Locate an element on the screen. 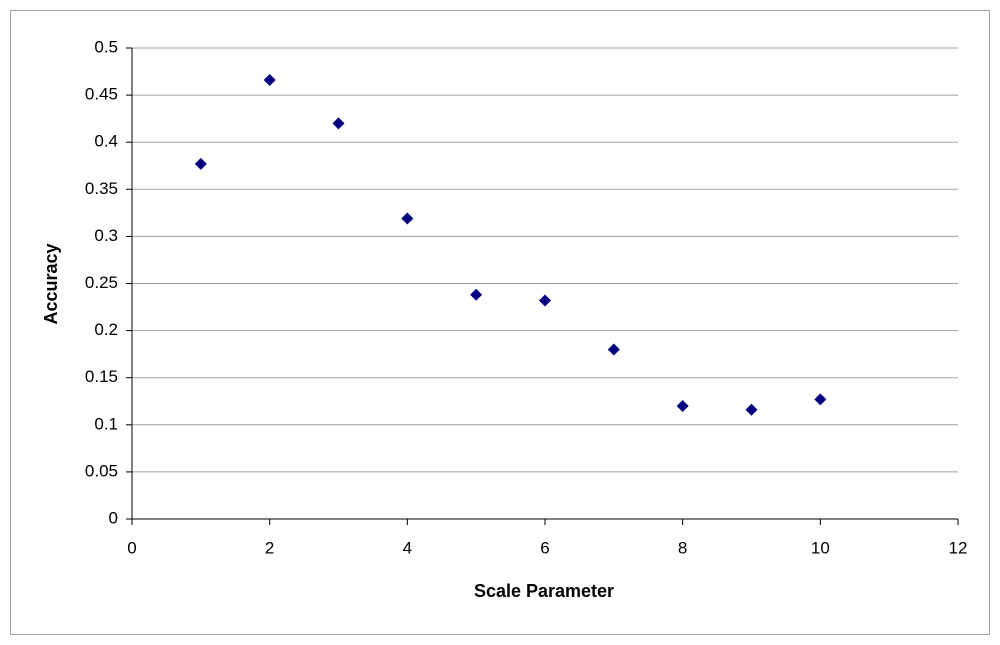 The width and height of the screenshot is (1000, 645). y-tick-label: 0 is located at coordinates (113, 517).